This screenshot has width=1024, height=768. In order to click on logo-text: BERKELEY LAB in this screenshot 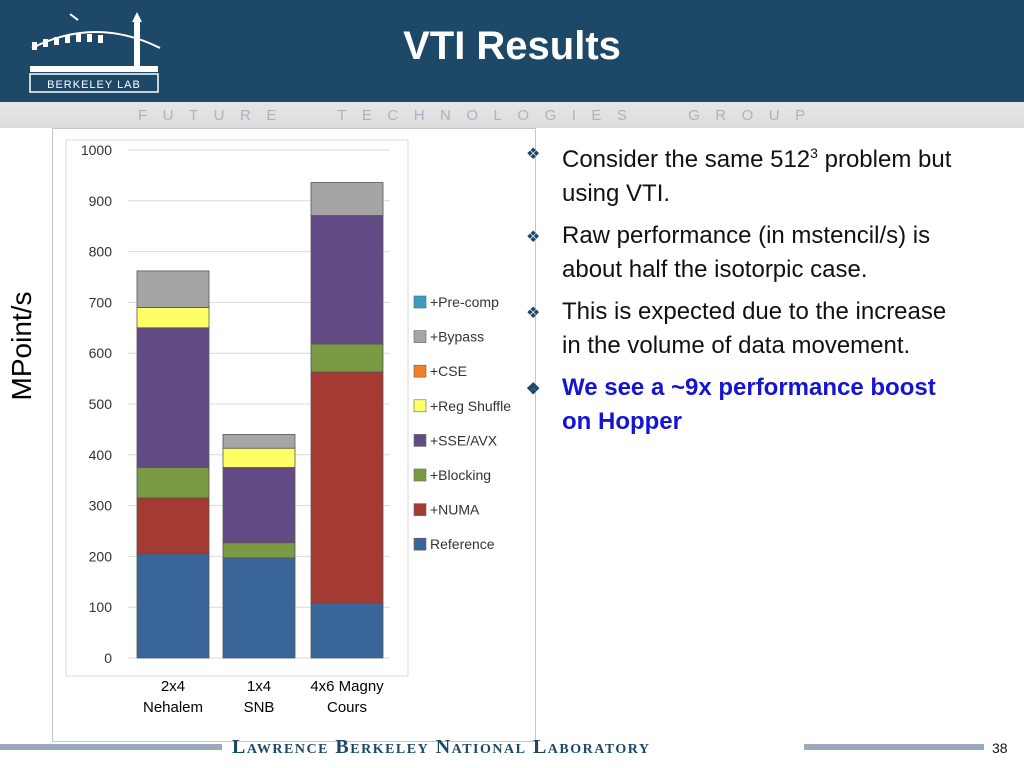, I will do `click(94, 85)`.